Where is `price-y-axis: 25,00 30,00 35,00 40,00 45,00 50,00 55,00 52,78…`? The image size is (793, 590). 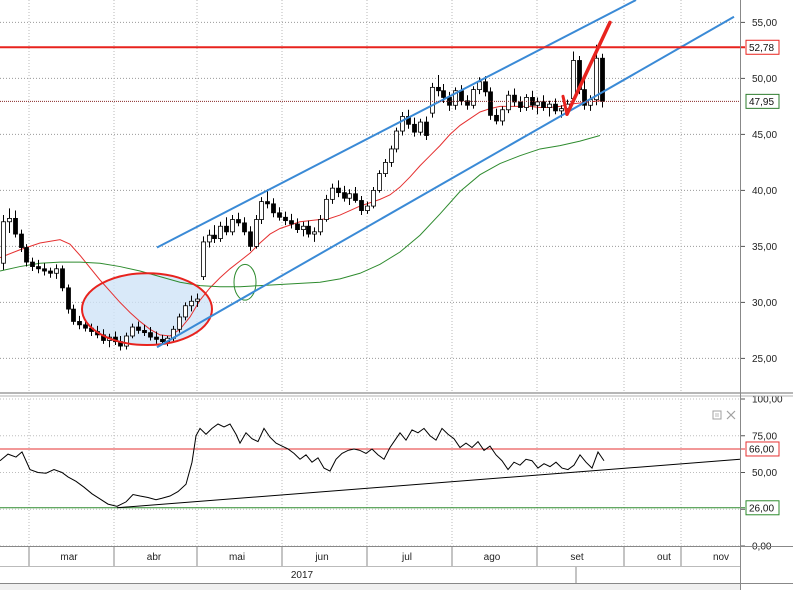
price-y-axis: 25,00 30,00 35,00 40,00 45,00 50,00 55,00 52,78… is located at coordinates (760, 191).